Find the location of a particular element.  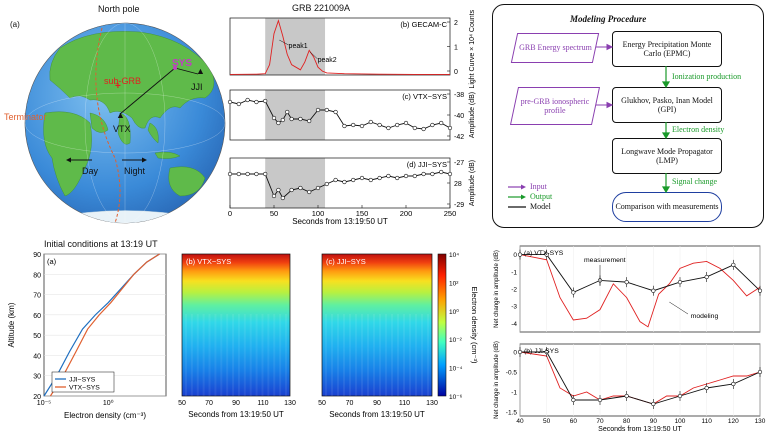

model-epmc: Energy Precipitation Monte Carlo (EPMC) is located at coordinates (667, 49).